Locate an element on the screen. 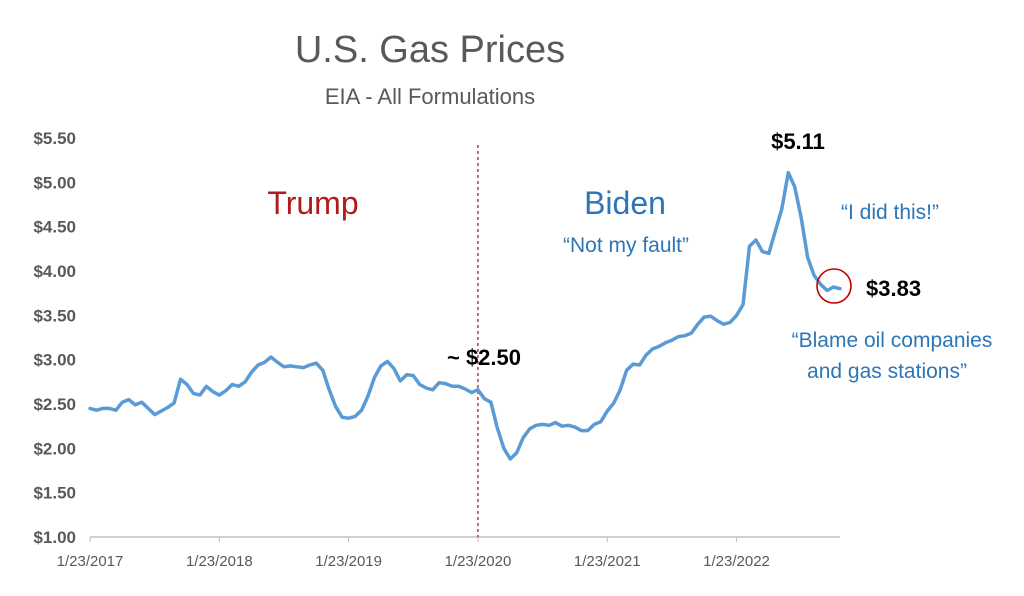  trump-label: Trump is located at coordinates (312, 203).